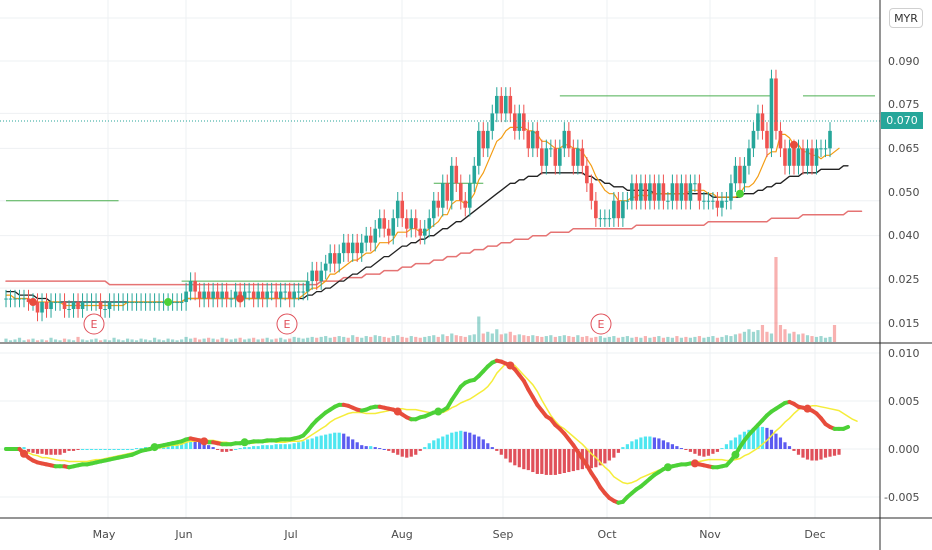 The height and width of the screenshot is (550, 932). Describe the element at coordinates (510, 365) in the screenshot. I see `crossover-dot` at that location.